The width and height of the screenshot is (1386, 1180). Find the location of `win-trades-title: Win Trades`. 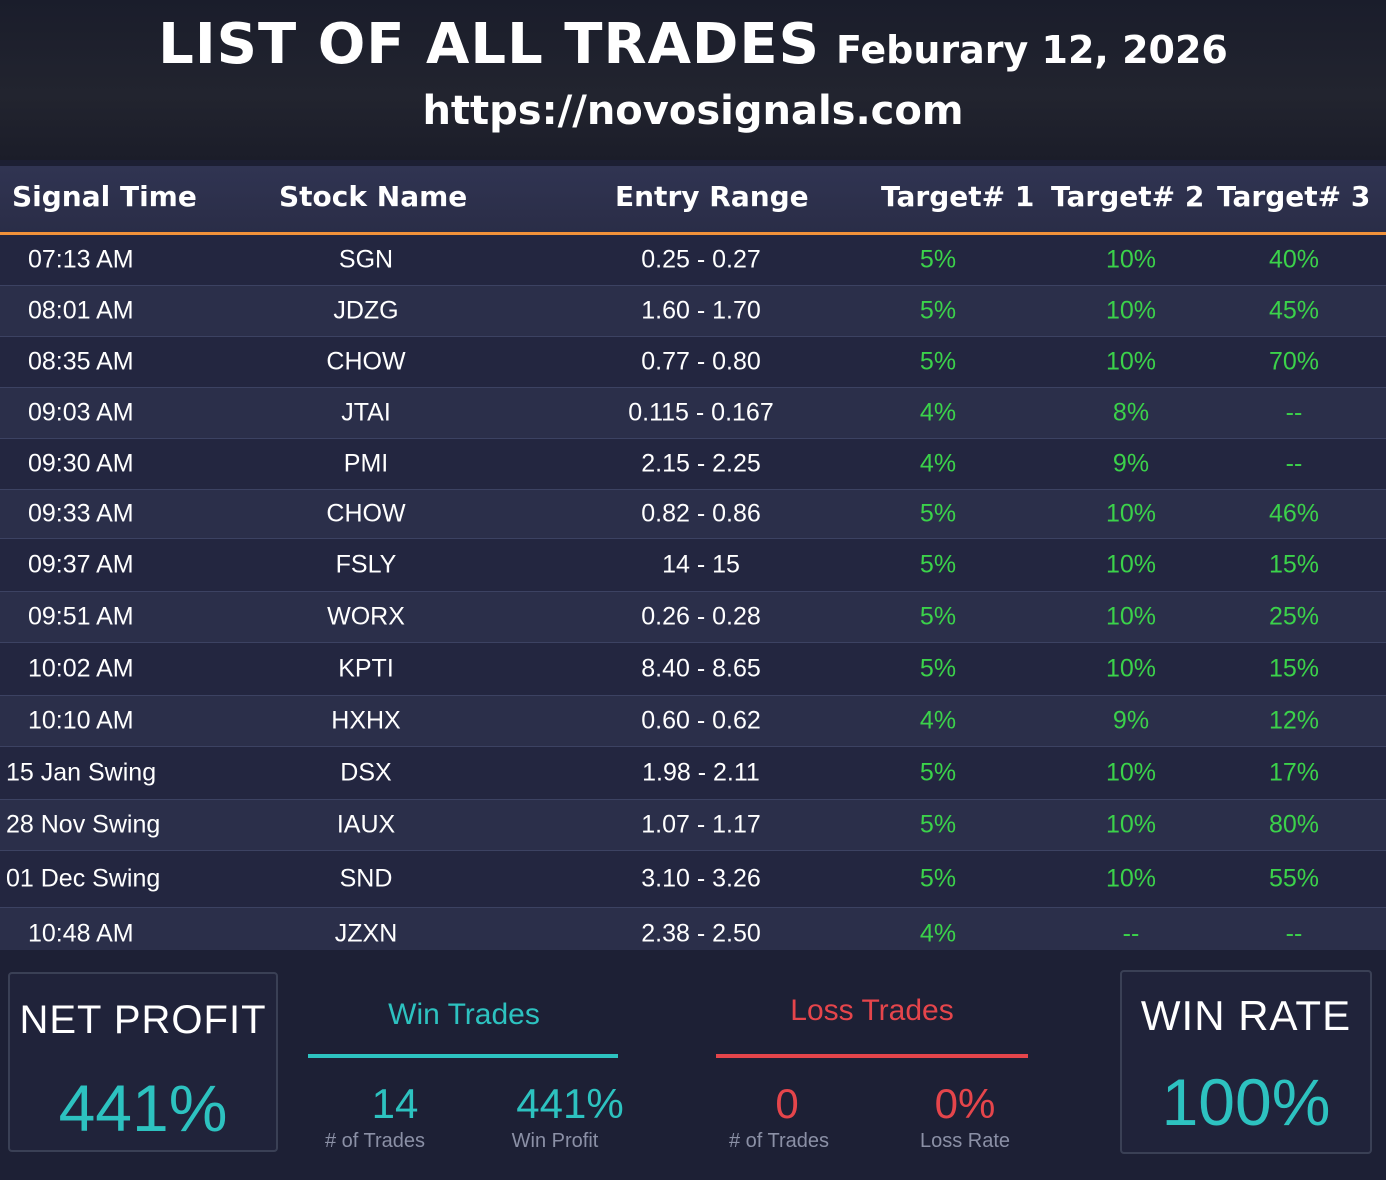

win-trades-title: Win Trades is located at coordinates (464, 1014).